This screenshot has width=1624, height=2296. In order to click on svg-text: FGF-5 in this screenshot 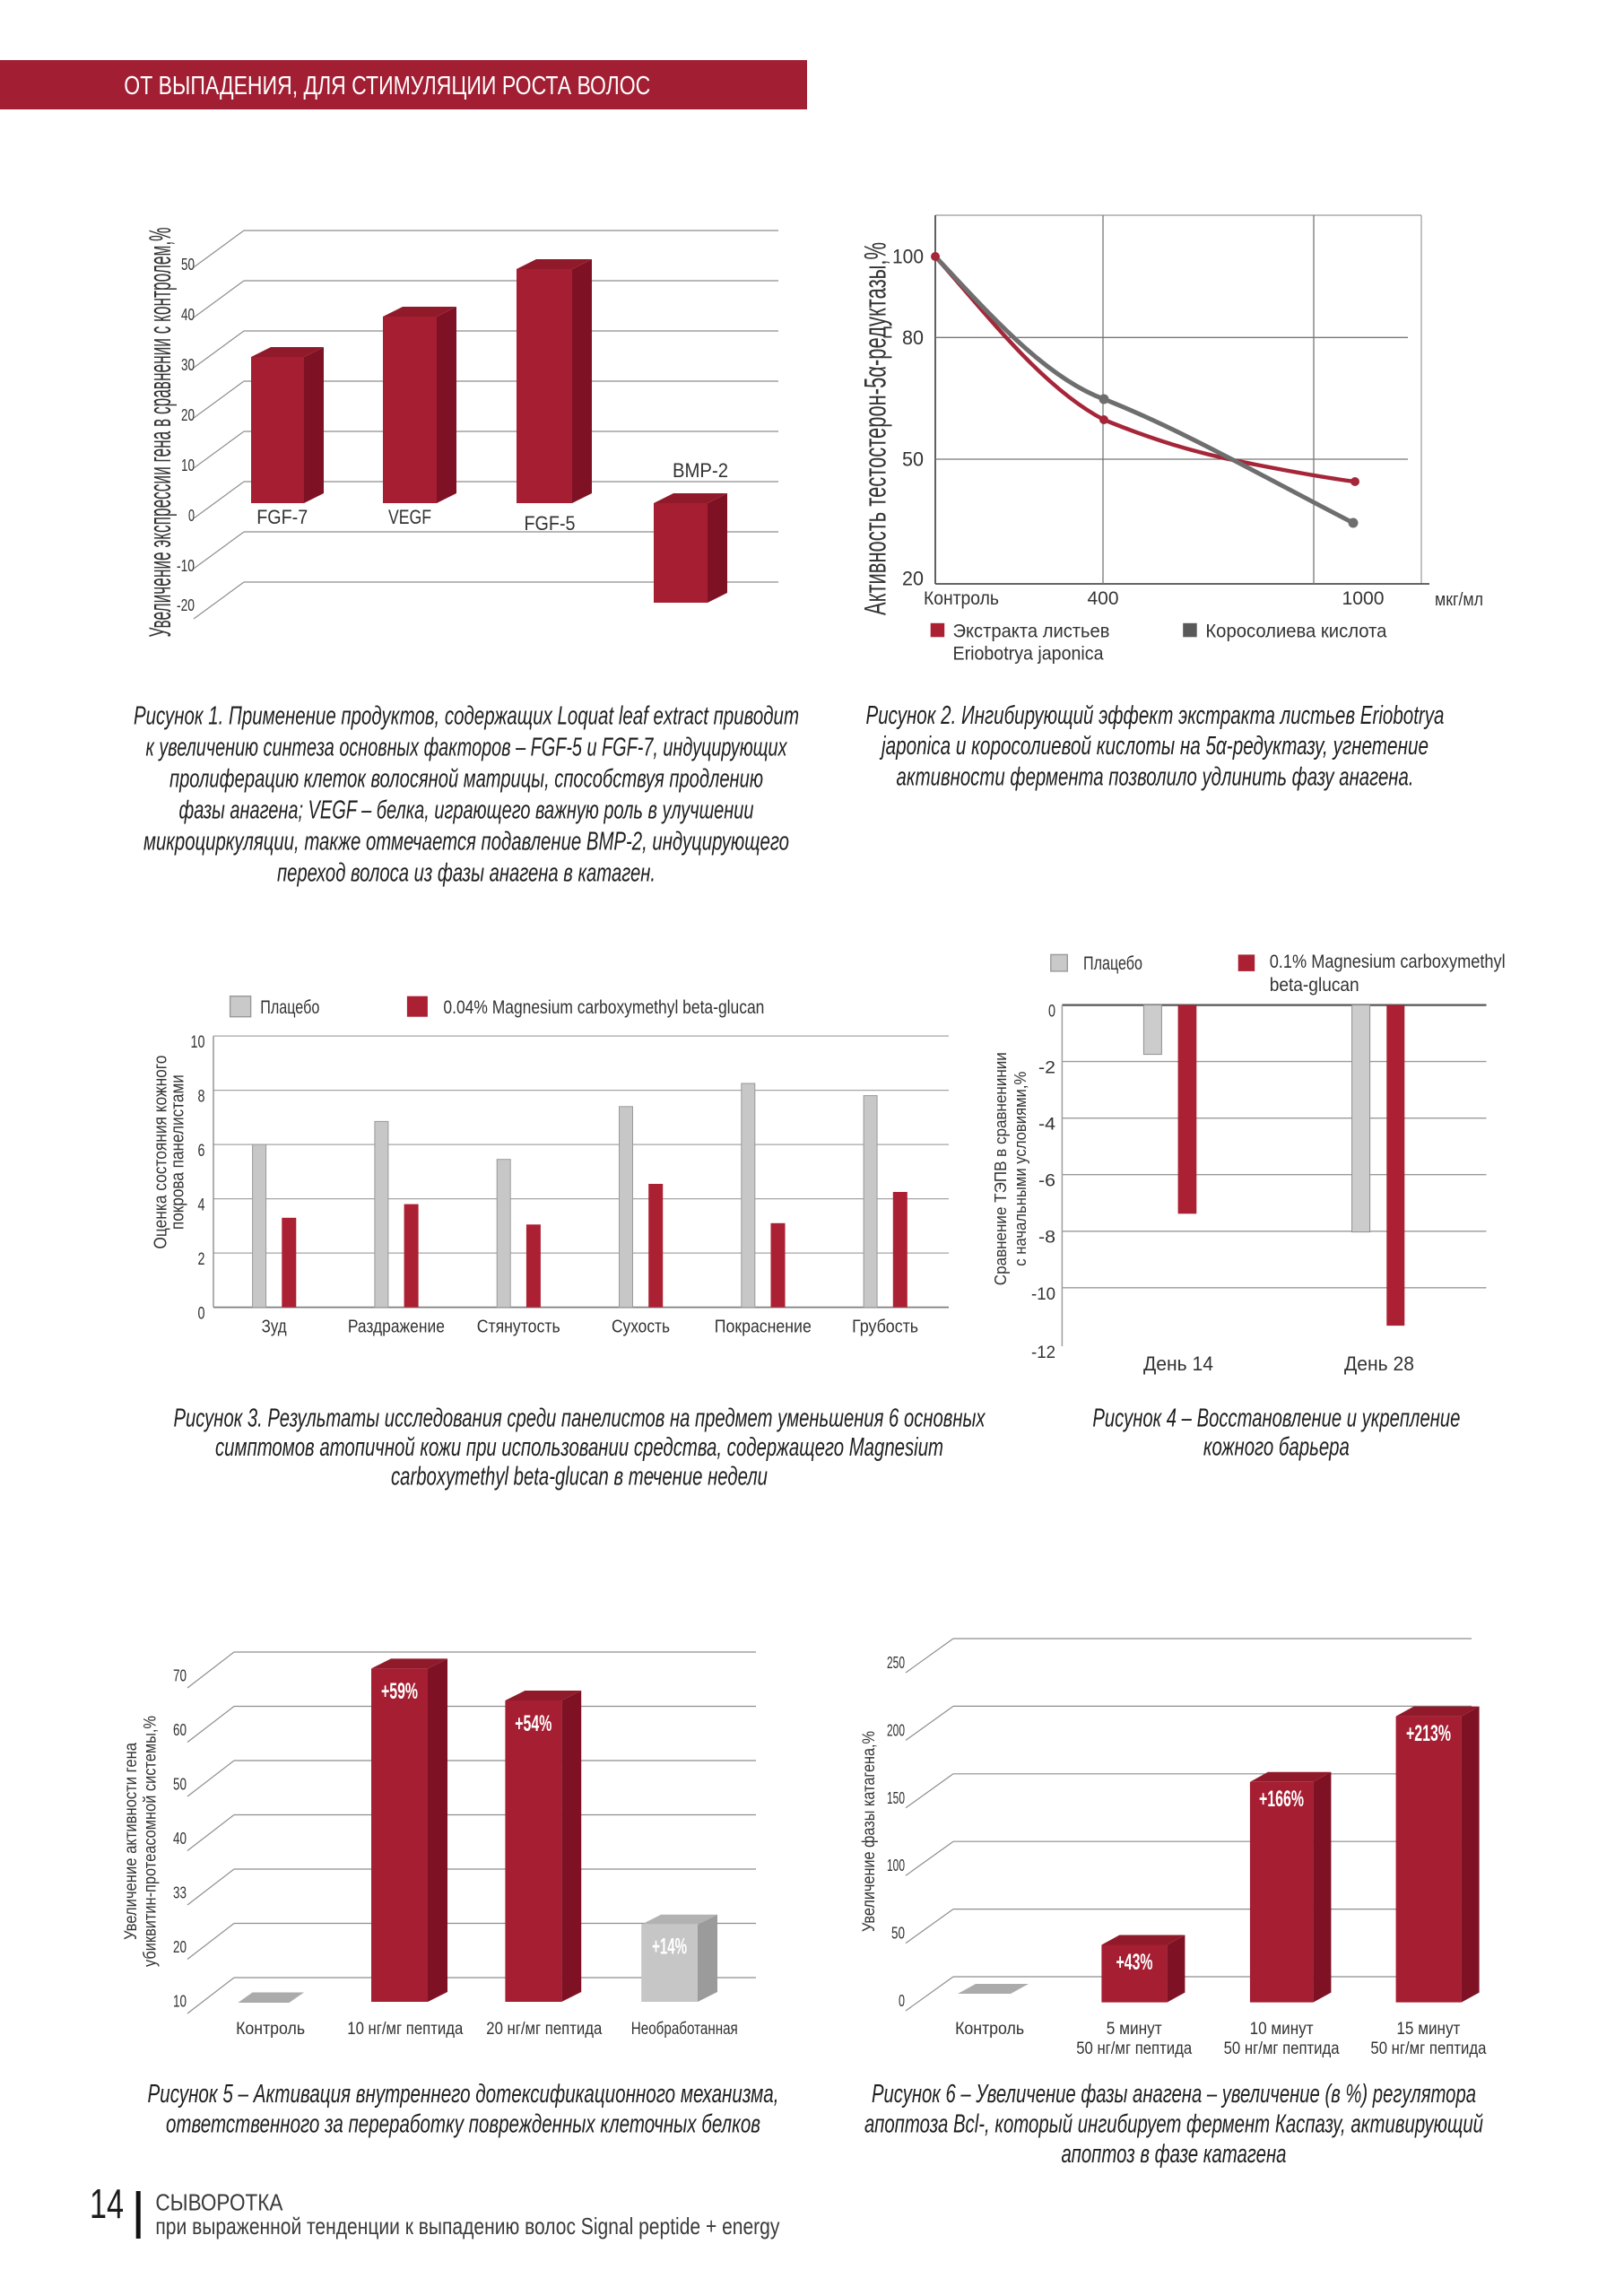, I will do `click(550, 523)`.